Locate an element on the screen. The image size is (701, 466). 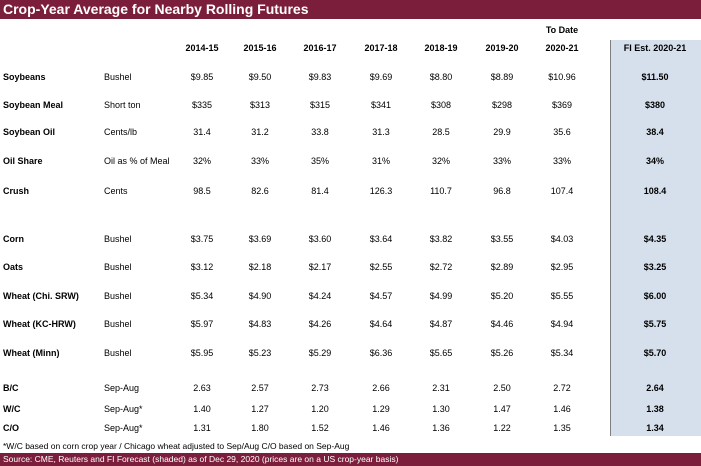
value-cell: $5.65 is located at coordinates (441, 353).